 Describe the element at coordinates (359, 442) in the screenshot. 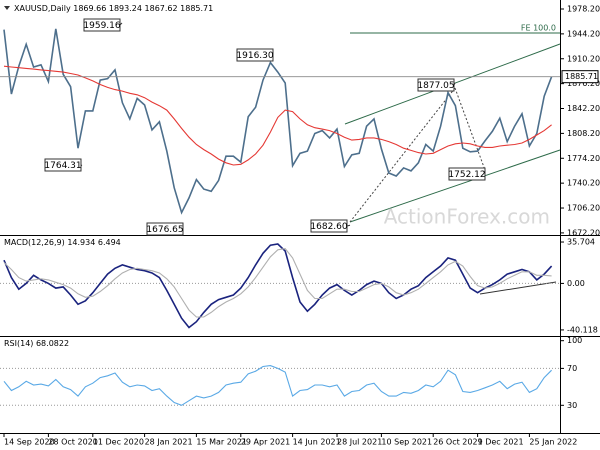

I see `x-tick-label: 28 Jul 2021` at that location.